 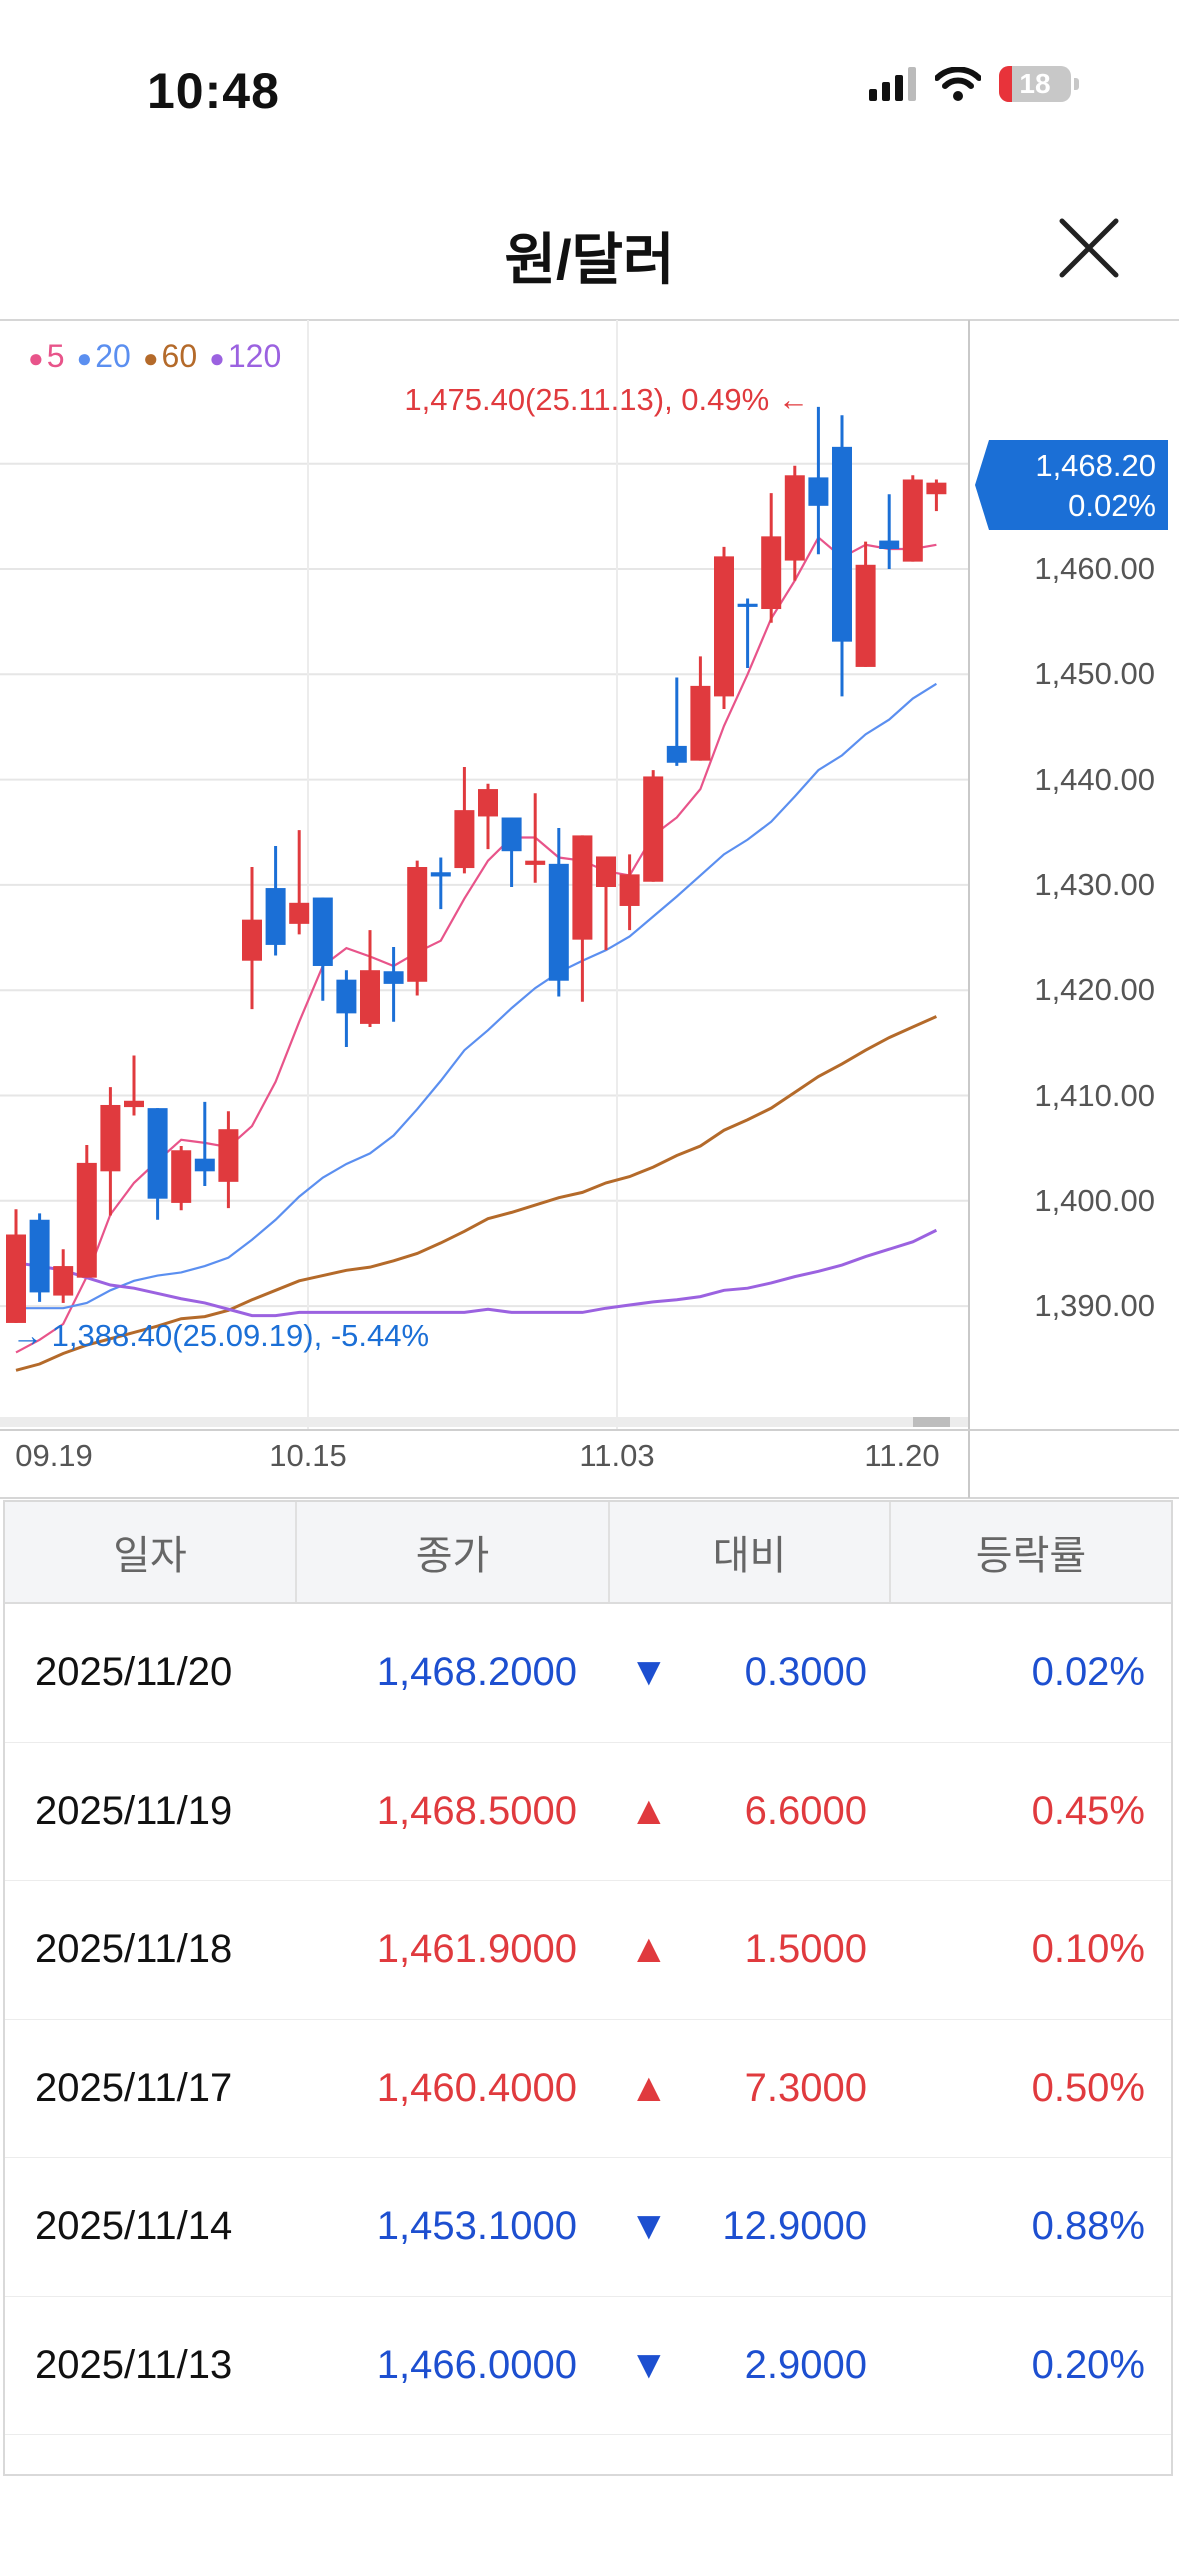 What do you see at coordinates (1089, 248) in the screenshot?
I see `close-button` at bounding box center [1089, 248].